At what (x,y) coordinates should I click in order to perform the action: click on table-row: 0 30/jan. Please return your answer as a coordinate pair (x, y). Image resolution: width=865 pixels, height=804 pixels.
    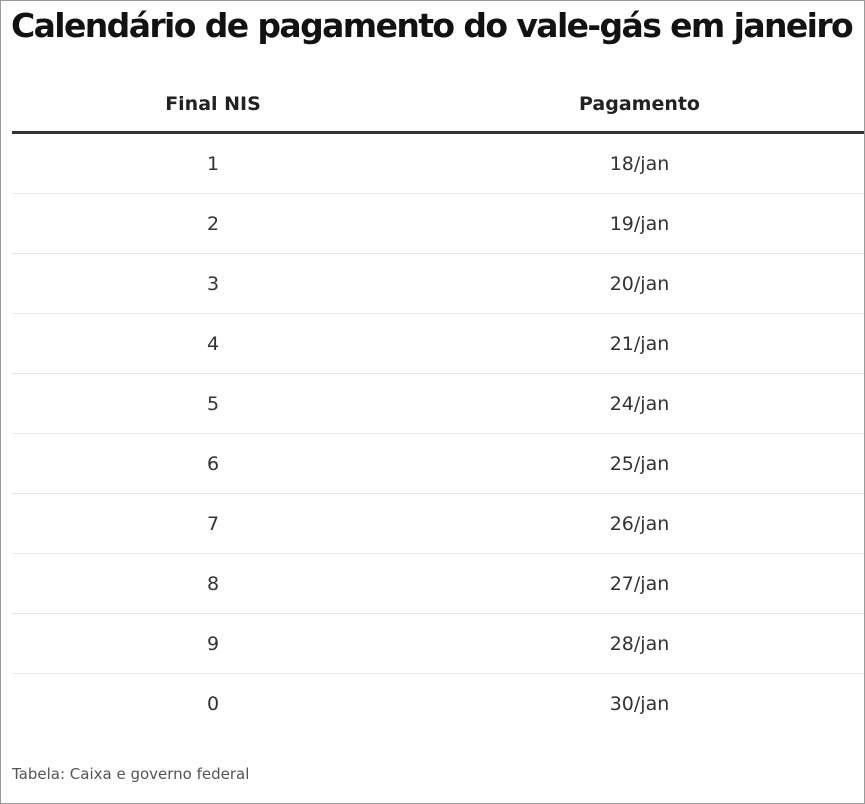
    Looking at the image, I should click on (438, 703).